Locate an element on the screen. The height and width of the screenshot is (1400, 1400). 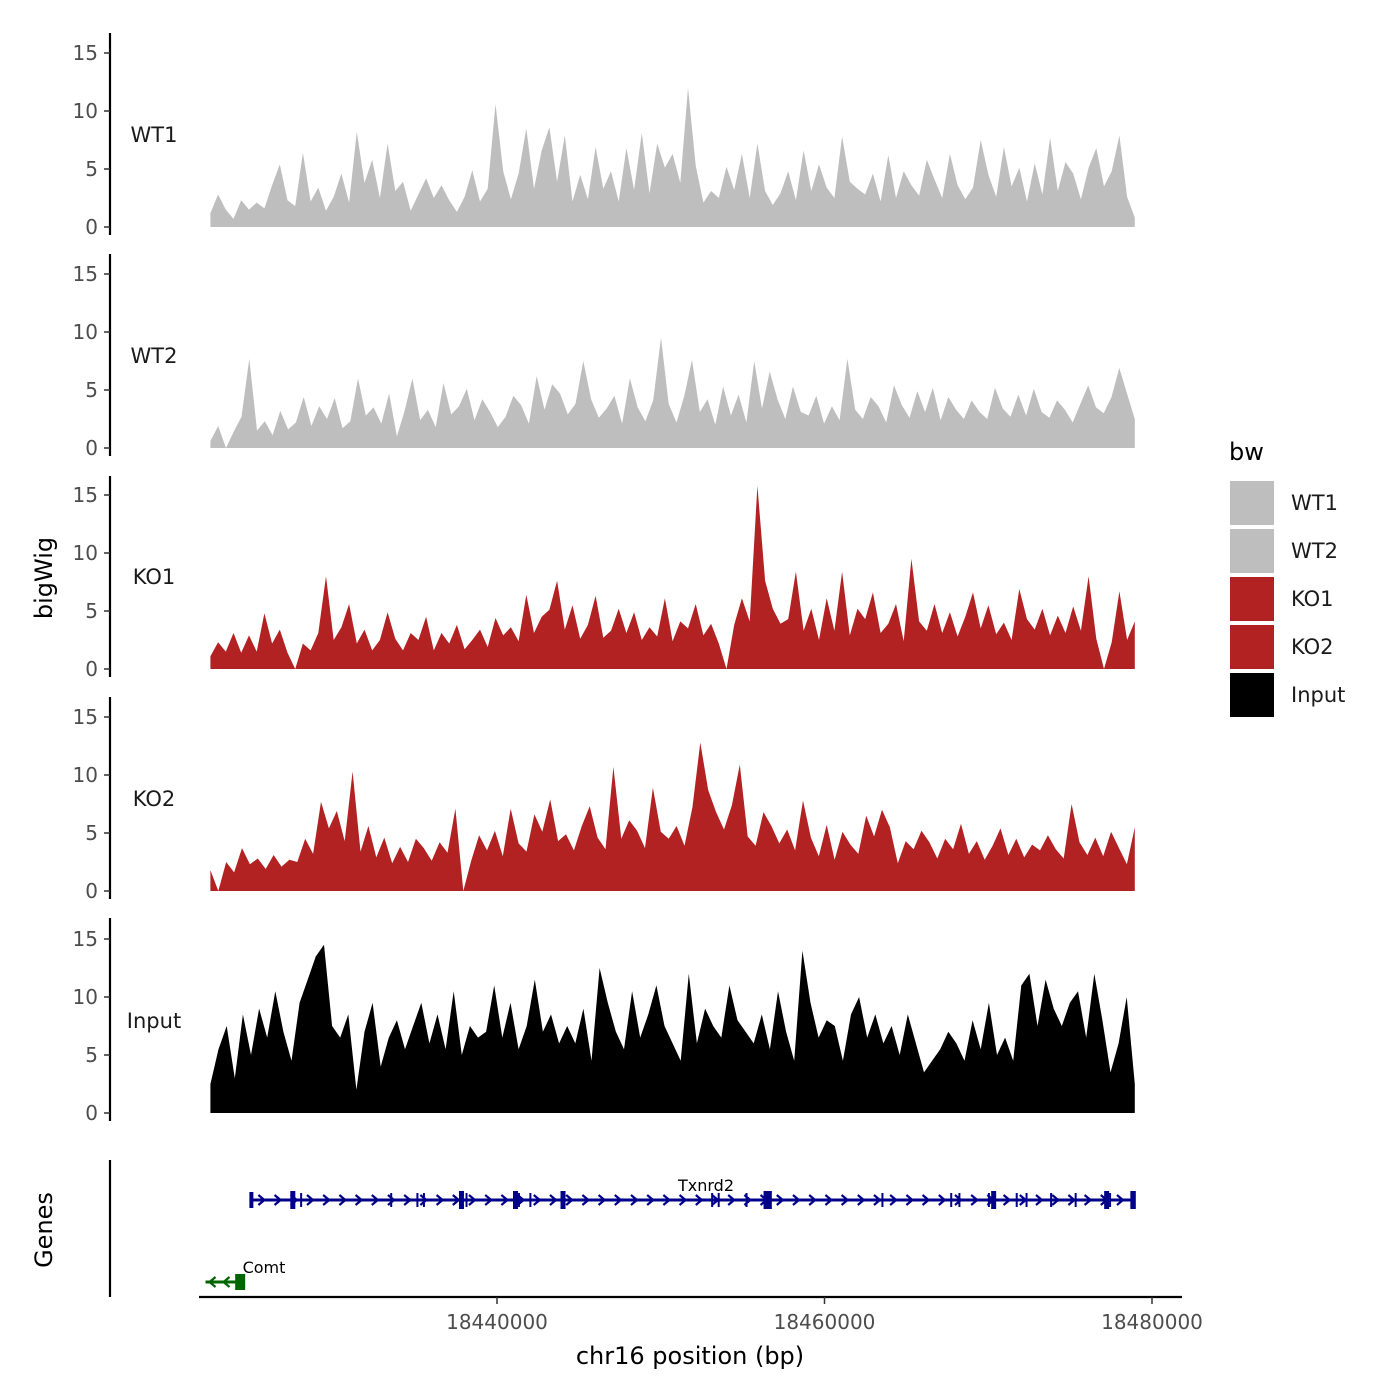
legend: bw WT1 WT2 KO1 KO2 Input is located at coordinates (1287, 577).